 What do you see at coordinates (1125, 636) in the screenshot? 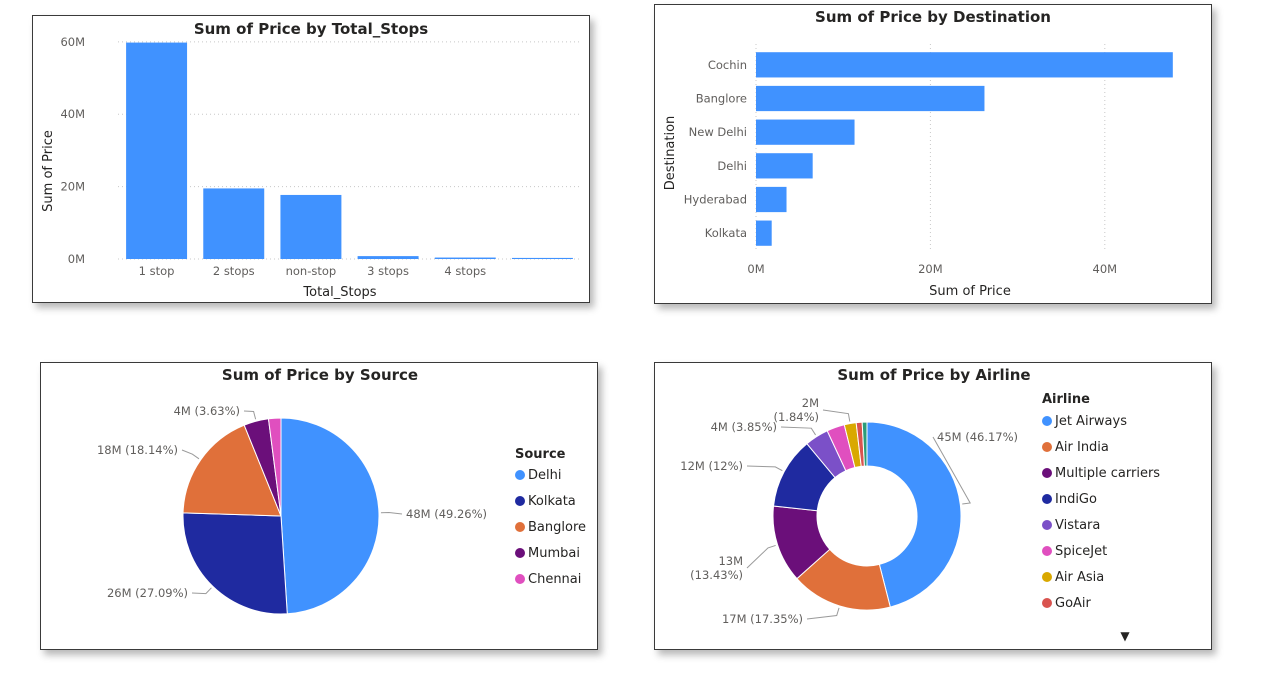
I see `legend-more-arrow-icon: ▼` at bounding box center [1125, 636].